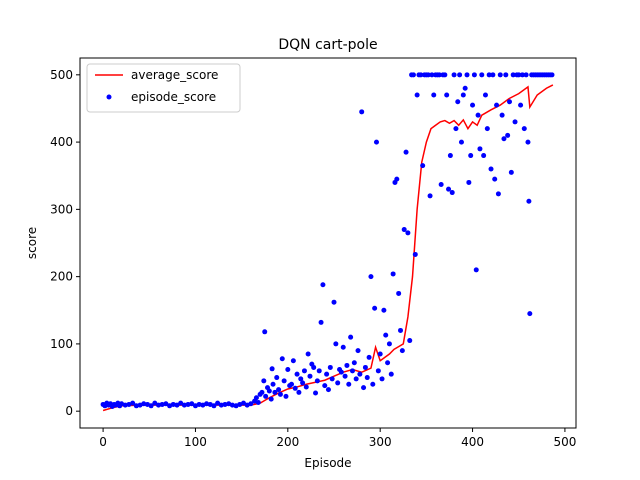  I want to click on x-tick-label: 100, so click(195, 442).